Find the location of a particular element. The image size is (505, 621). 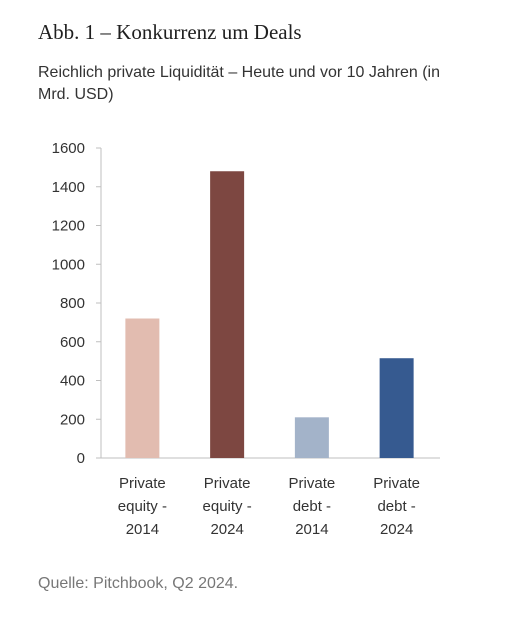

y-tick-label: 1600 is located at coordinates (68, 148).